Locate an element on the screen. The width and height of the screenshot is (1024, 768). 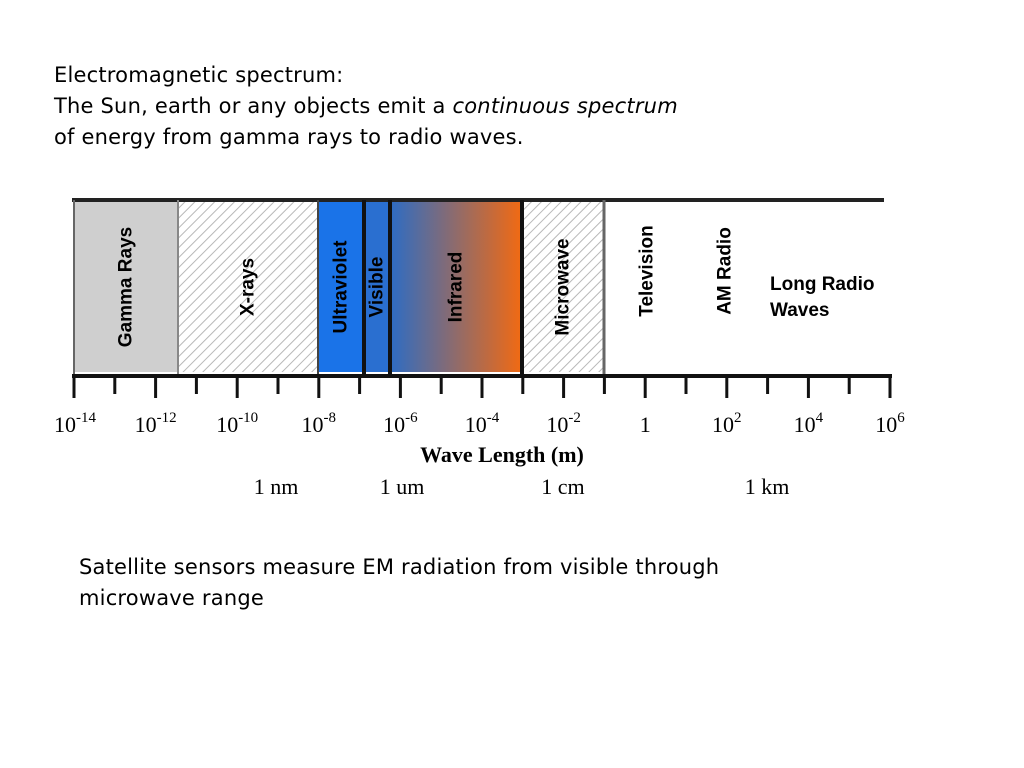
band-x-rays is located at coordinates (248, 287).